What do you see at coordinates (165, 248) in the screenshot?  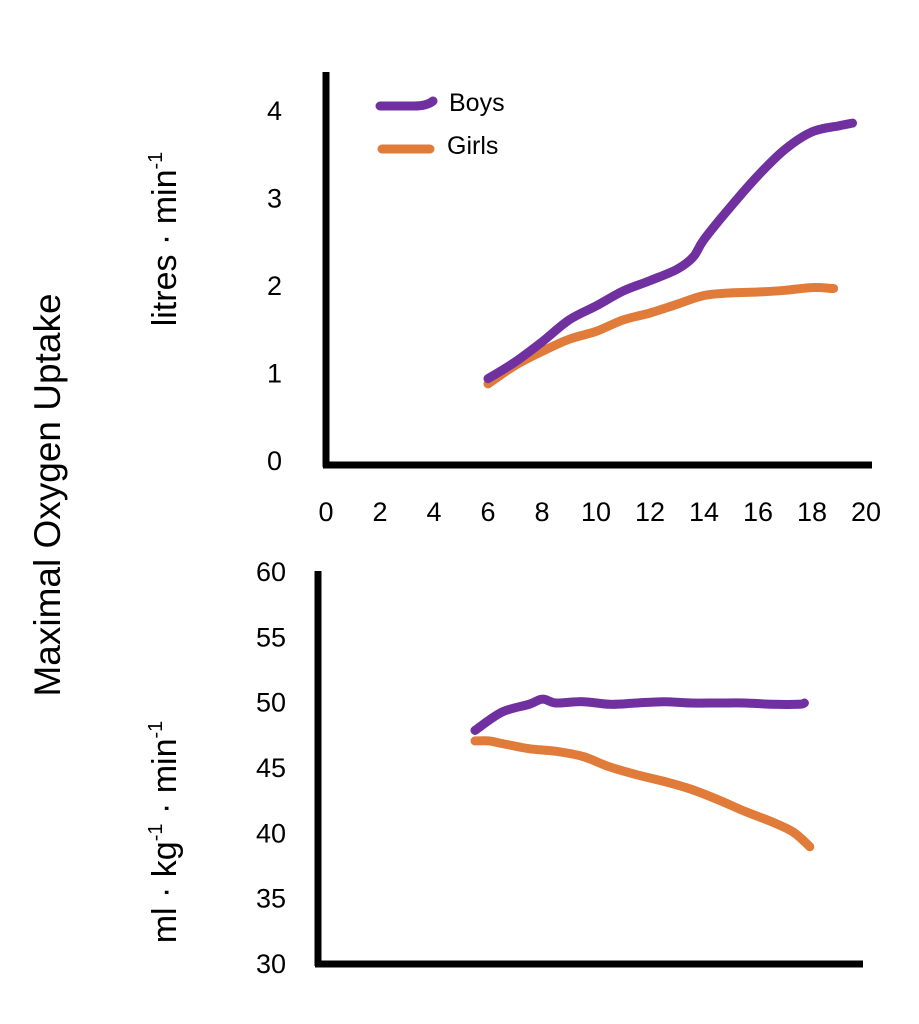 I see `top-y-axis-label-main: litres · min` at bounding box center [165, 248].